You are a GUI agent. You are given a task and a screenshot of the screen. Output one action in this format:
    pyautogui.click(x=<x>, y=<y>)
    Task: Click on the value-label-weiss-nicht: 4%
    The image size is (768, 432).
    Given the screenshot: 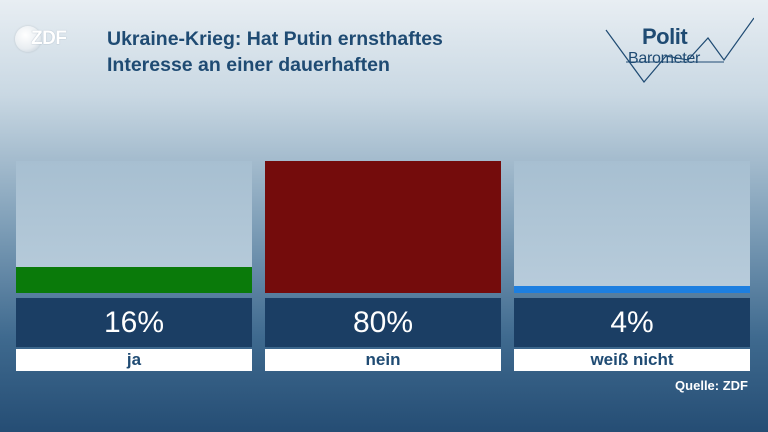 What is the action you would take?
    pyautogui.click(x=632, y=322)
    